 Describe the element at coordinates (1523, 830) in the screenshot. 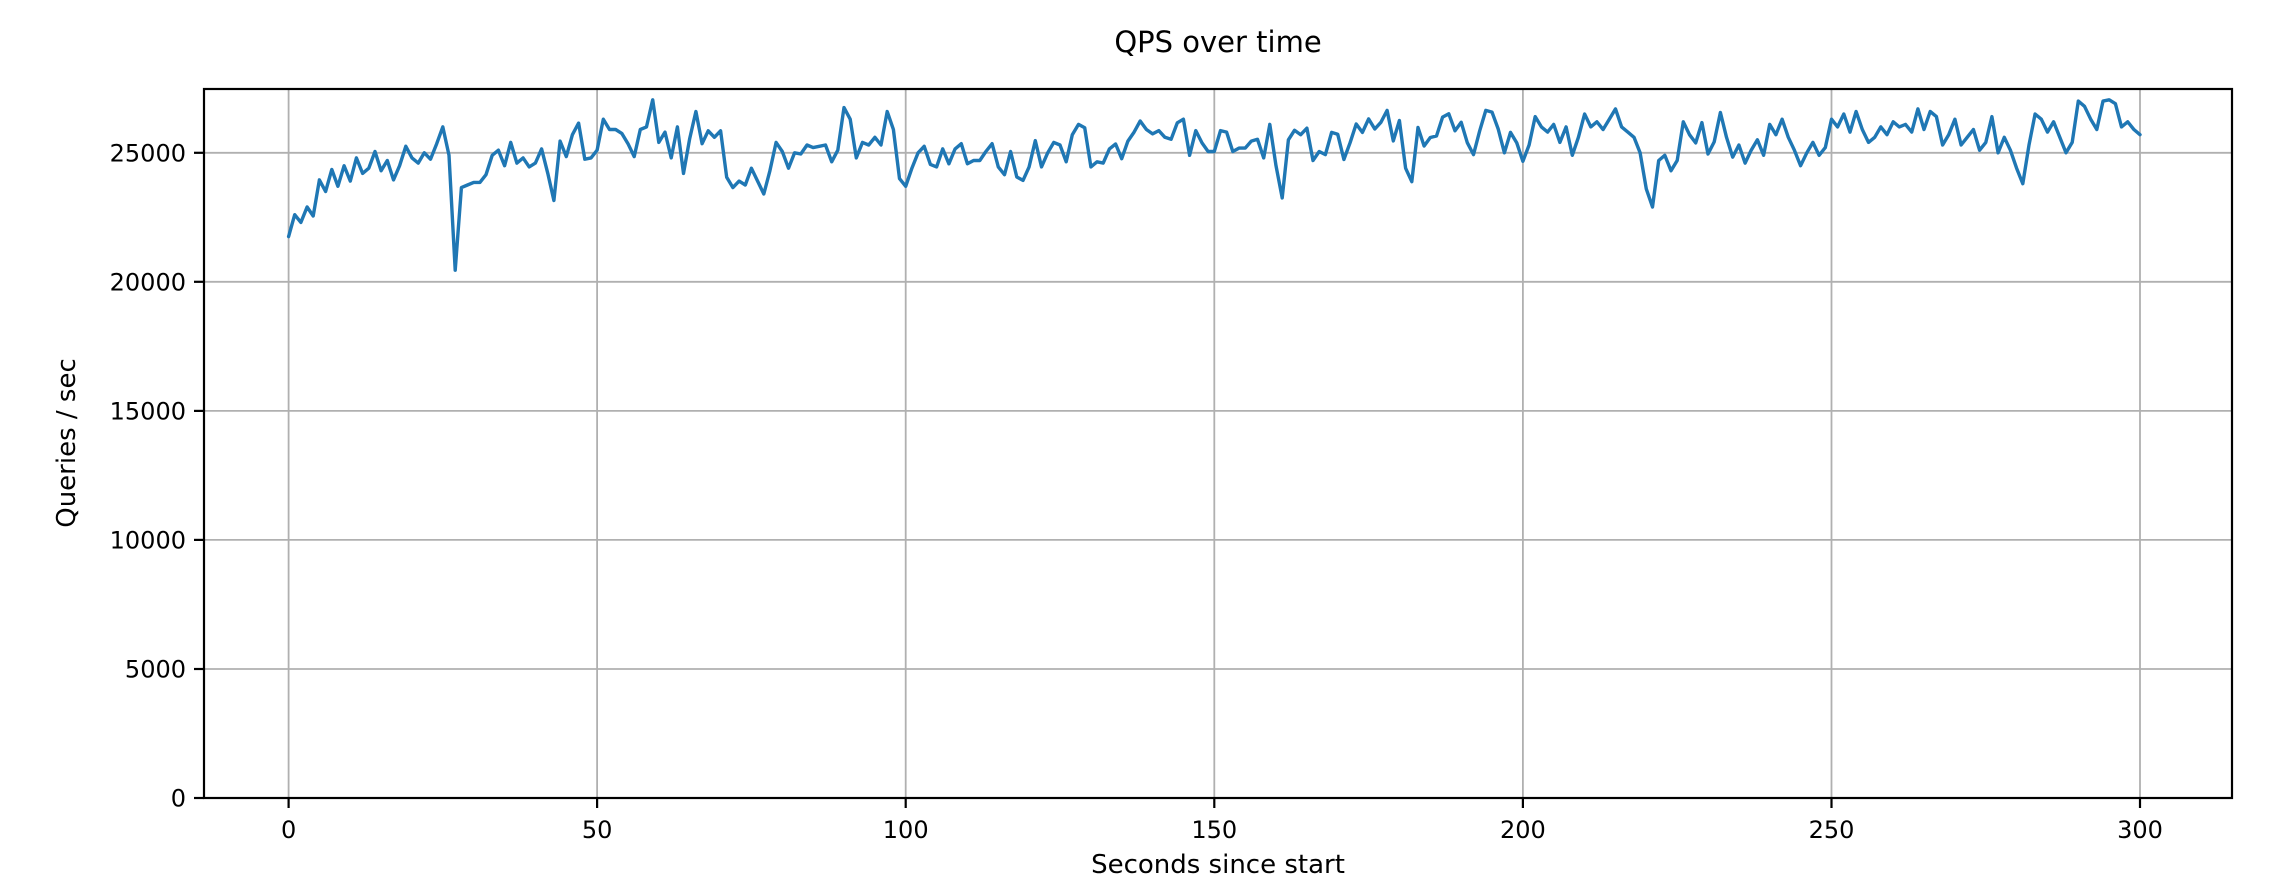

I see `x-tick-label: 200` at that location.